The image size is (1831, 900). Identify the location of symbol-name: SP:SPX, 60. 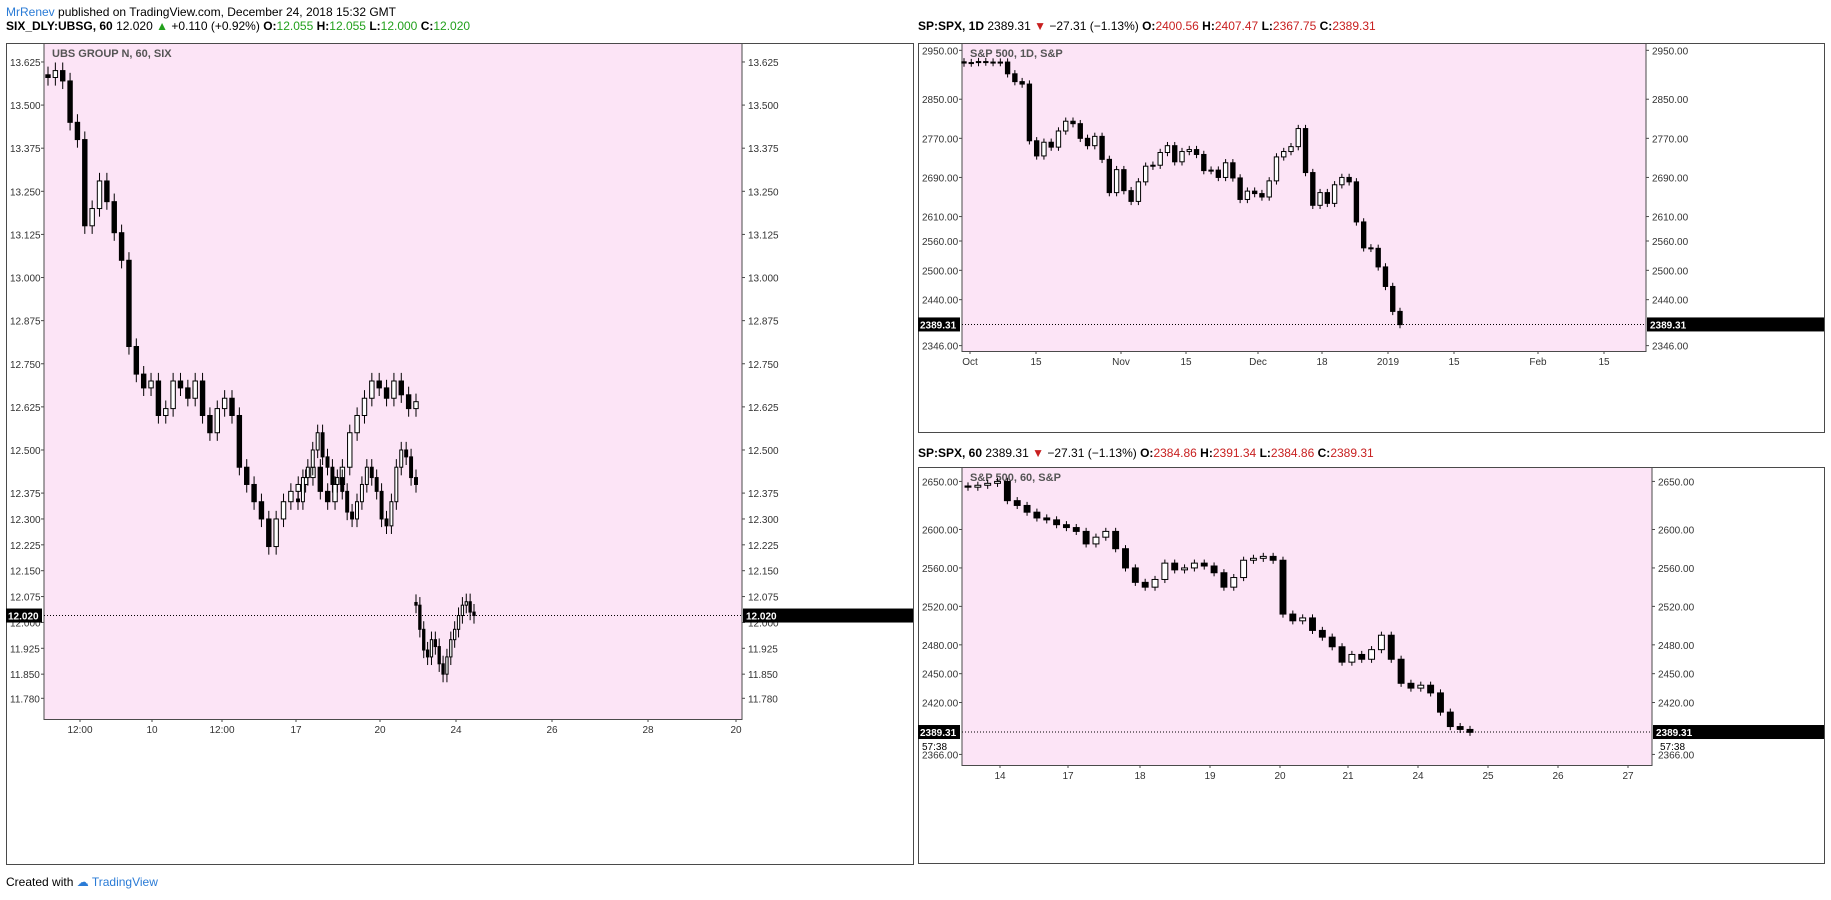
(950, 453).